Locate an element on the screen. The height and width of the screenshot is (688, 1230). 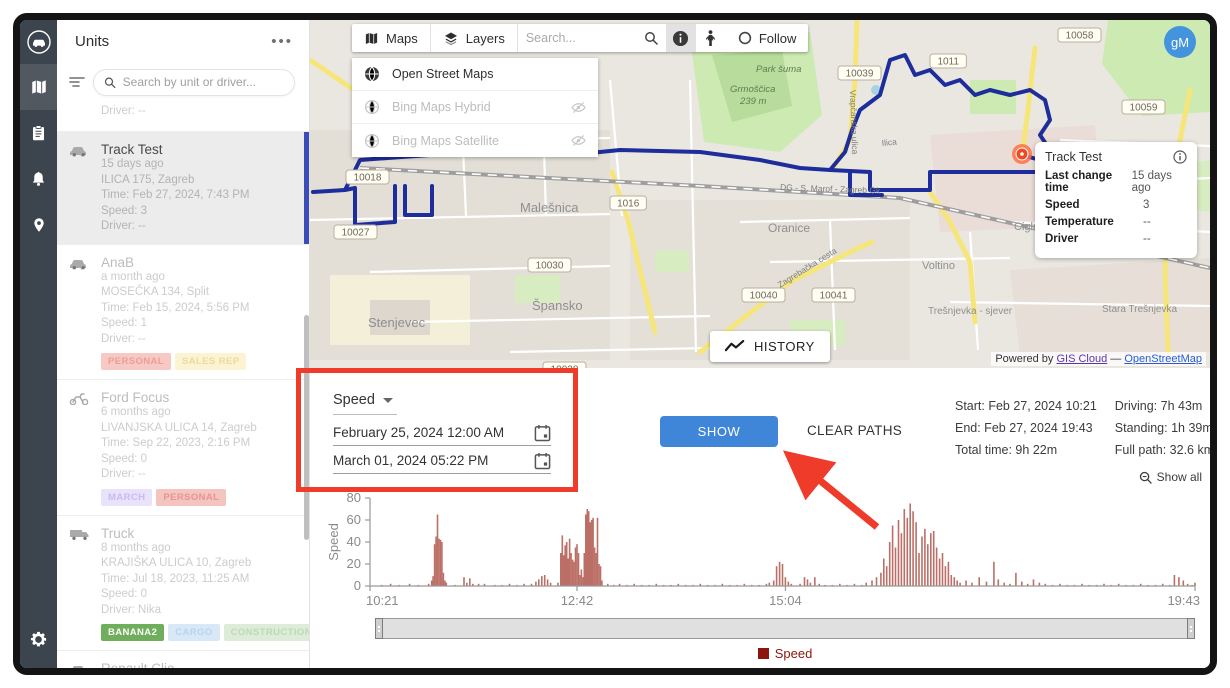
unit-meta-line: LIVANJSKA ULICA 14, Zagreb is located at coordinates (179, 427).